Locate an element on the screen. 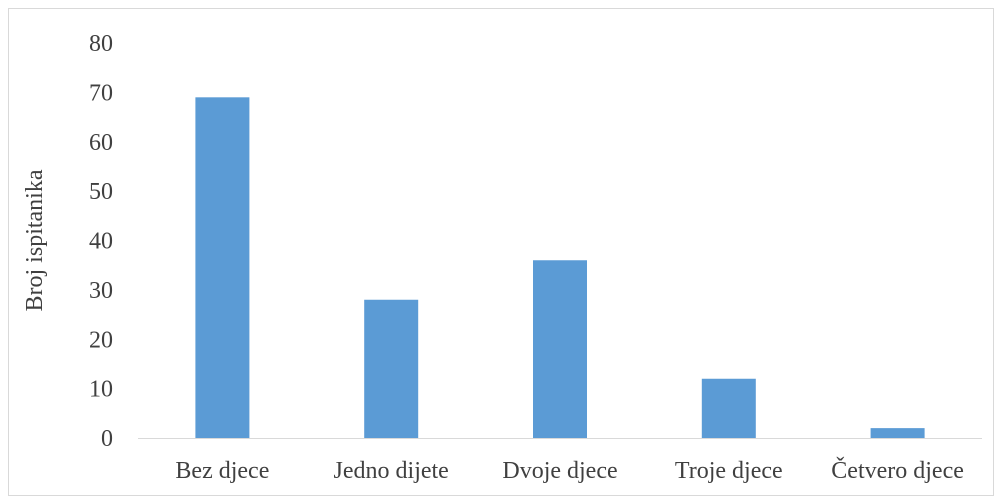  x-tick-label: Bez djece is located at coordinates (222, 471).